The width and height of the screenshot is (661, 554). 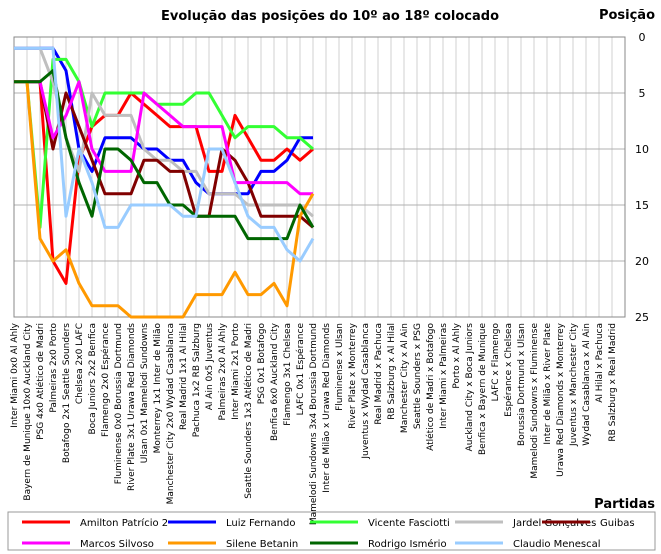 What do you see at coordinates (409, 523) in the screenshot?
I see `legend-label: Vicente Fasciotti` at bounding box center [409, 523].